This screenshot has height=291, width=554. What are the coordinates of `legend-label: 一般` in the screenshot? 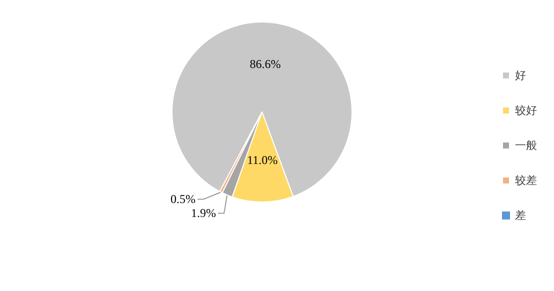 It's located at (526, 145).